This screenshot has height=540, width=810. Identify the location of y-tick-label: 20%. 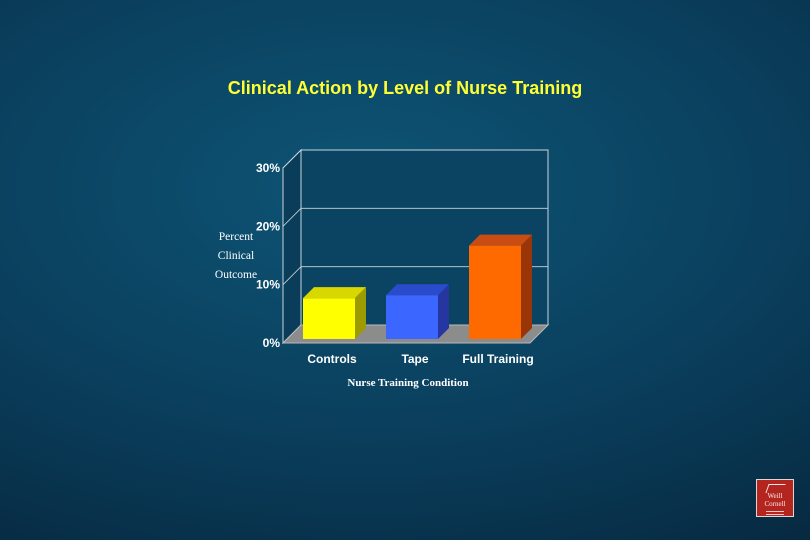
(268, 226).